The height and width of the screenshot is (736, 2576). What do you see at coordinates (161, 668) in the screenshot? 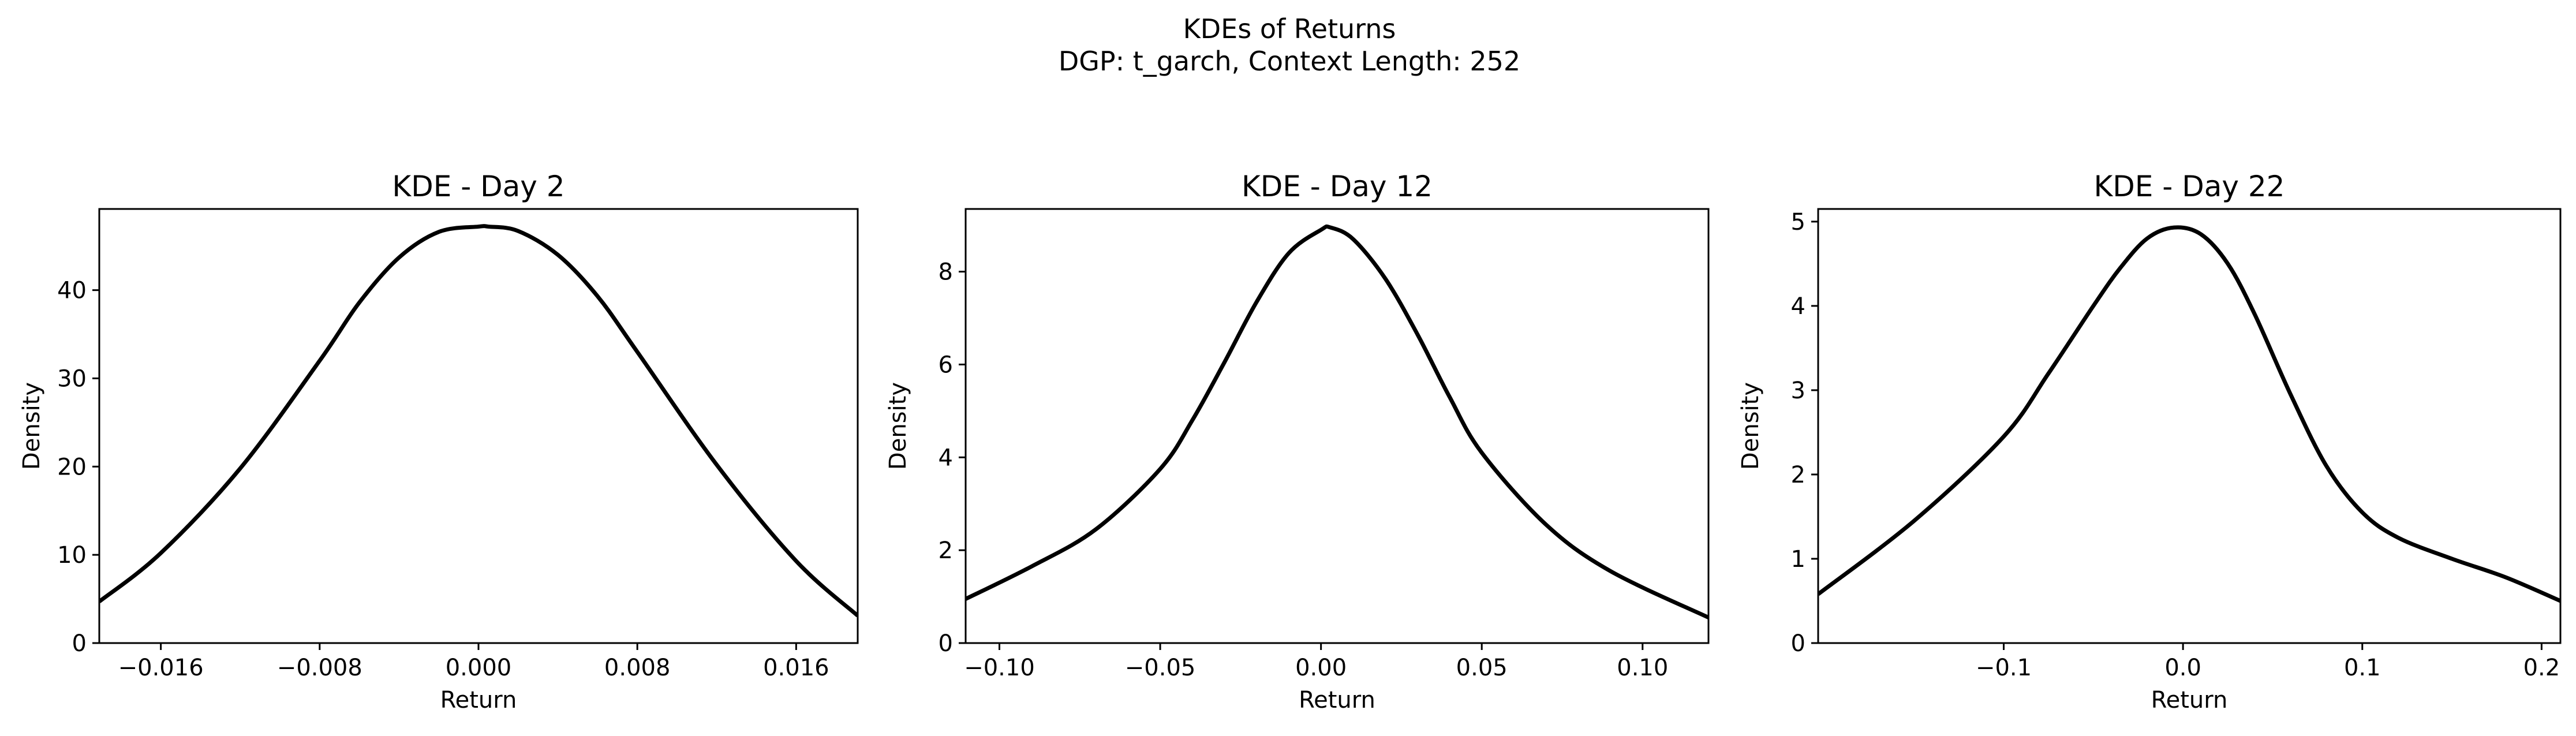
I see `x-tick-label: −0.016` at bounding box center [161, 668].